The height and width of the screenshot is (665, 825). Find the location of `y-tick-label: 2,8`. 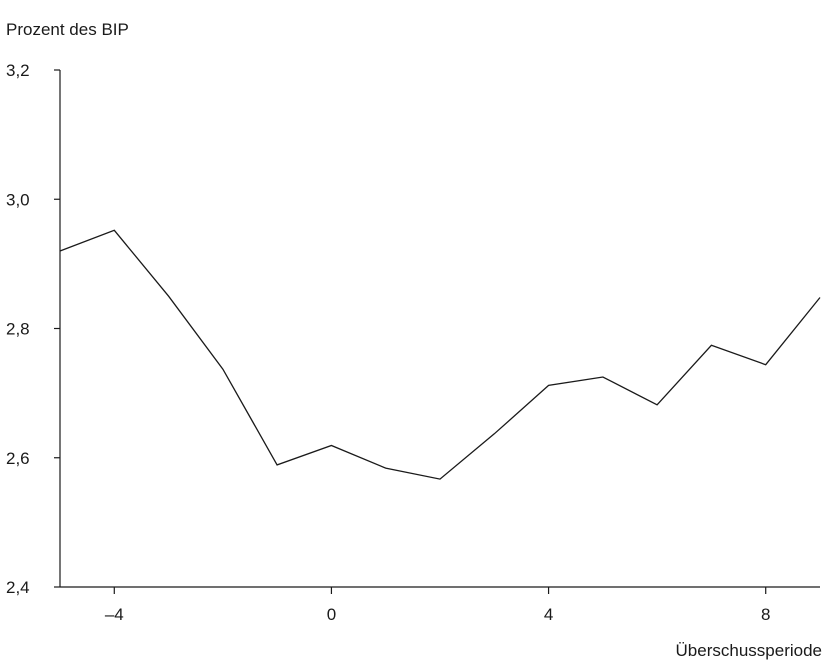

y-tick-label: 2,8 is located at coordinates (18, 329).